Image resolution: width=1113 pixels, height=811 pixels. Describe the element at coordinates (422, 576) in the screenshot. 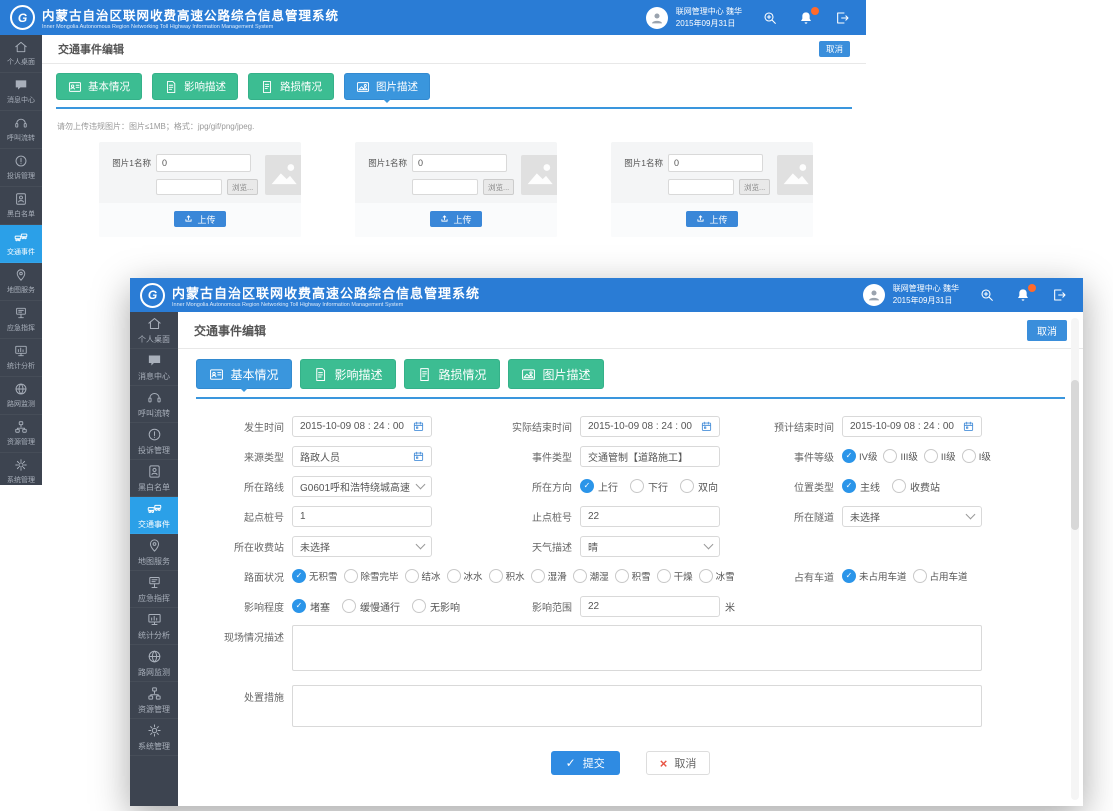

I see `radio-option: 结冰` at that location.